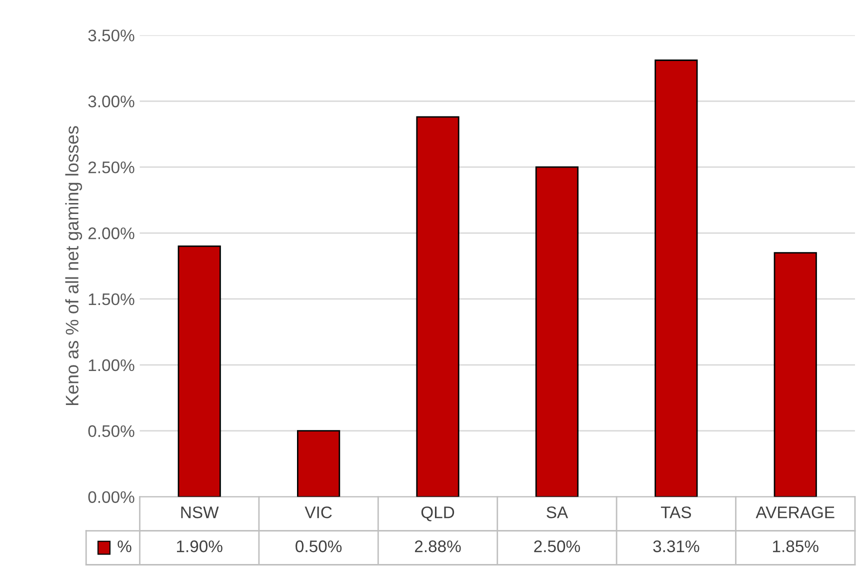 The height and width of the screenshot is (577, 868). Describe the element at coordinates (111, 365) in the screenshot. I see `y-tick-label: 1.00%` at that location.